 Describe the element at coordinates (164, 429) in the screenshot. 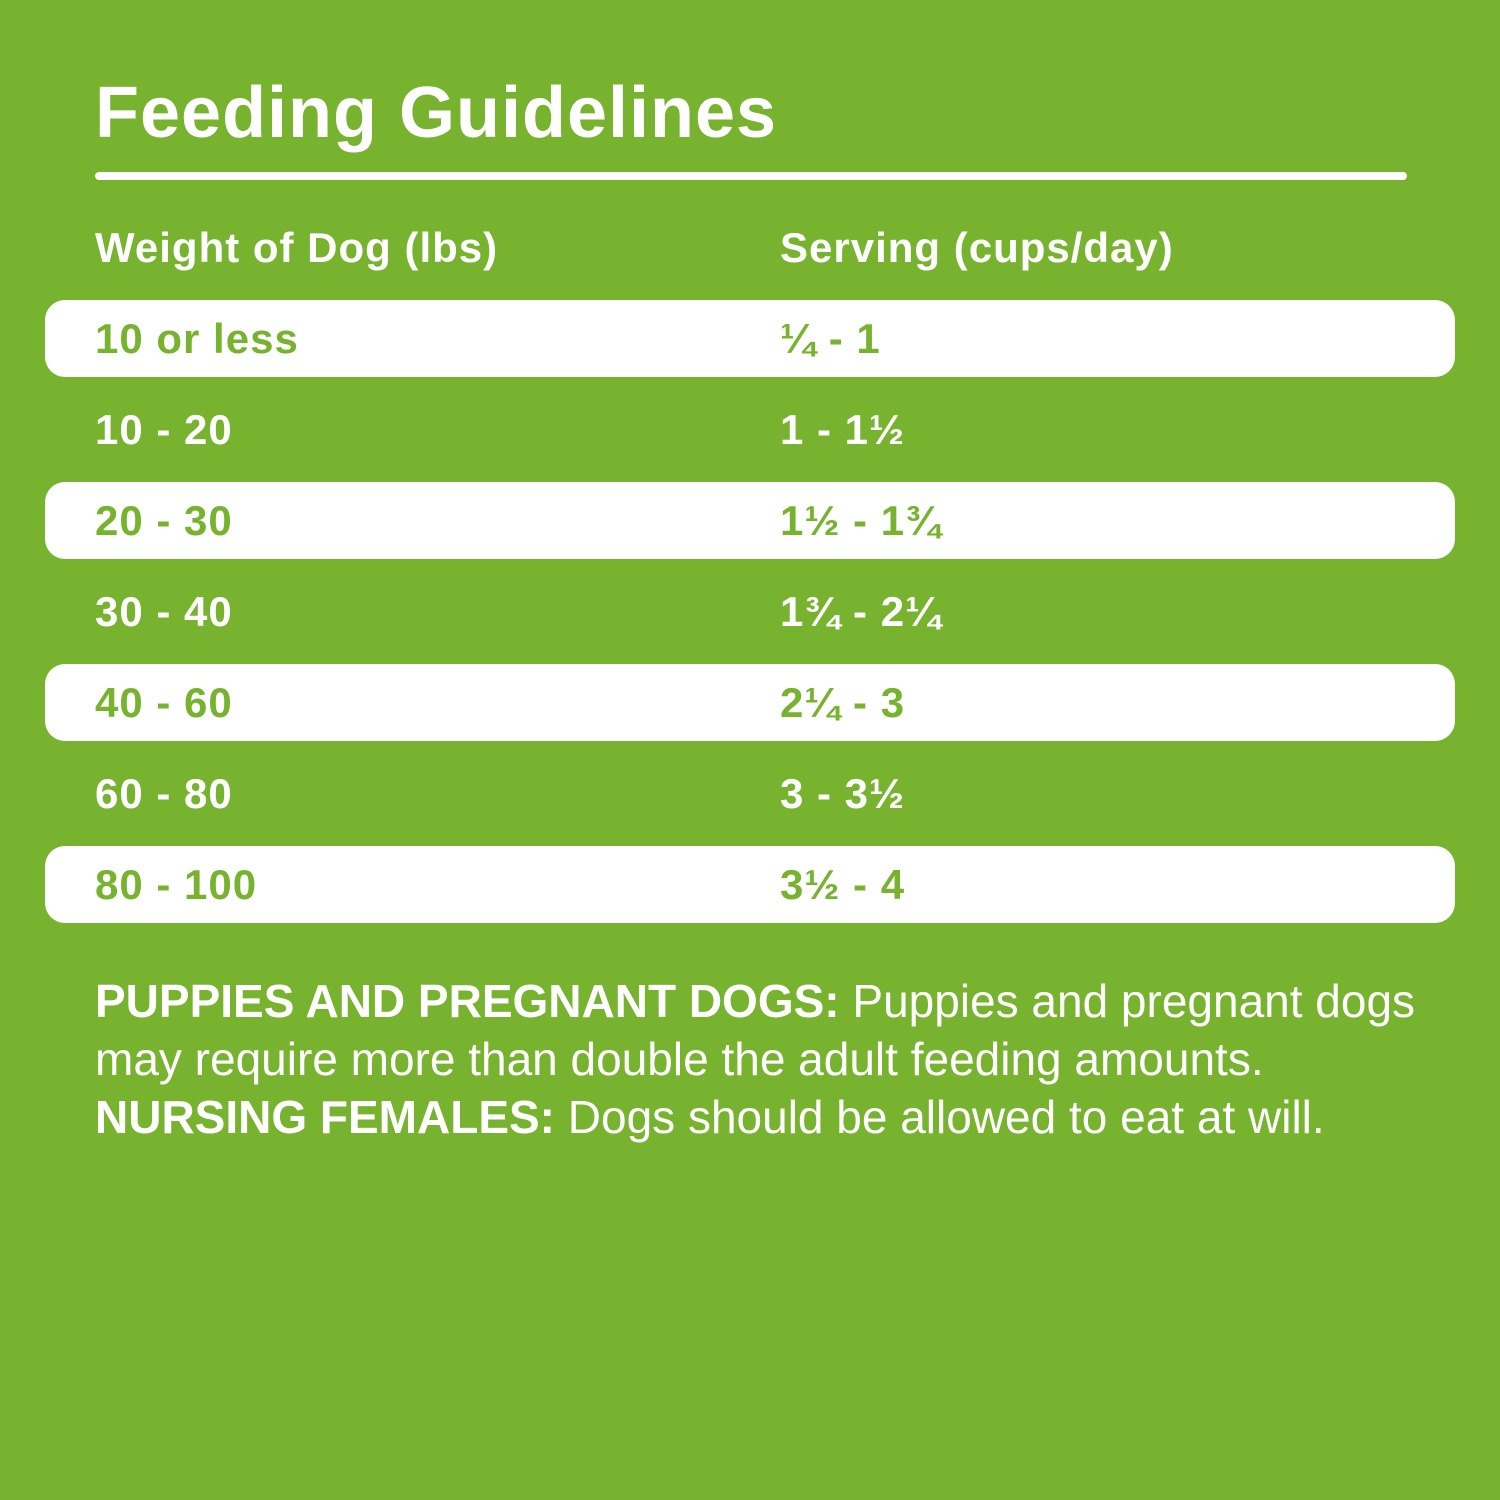

I see `weight-cell: 10 - 20` at that location.